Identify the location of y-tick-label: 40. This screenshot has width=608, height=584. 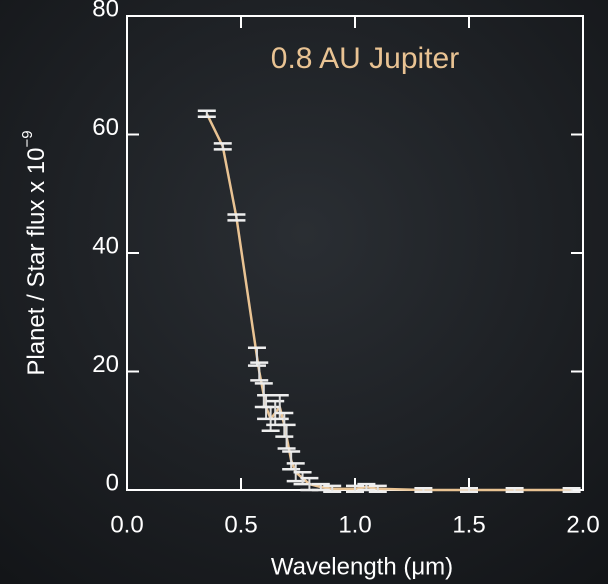
(105, 245).